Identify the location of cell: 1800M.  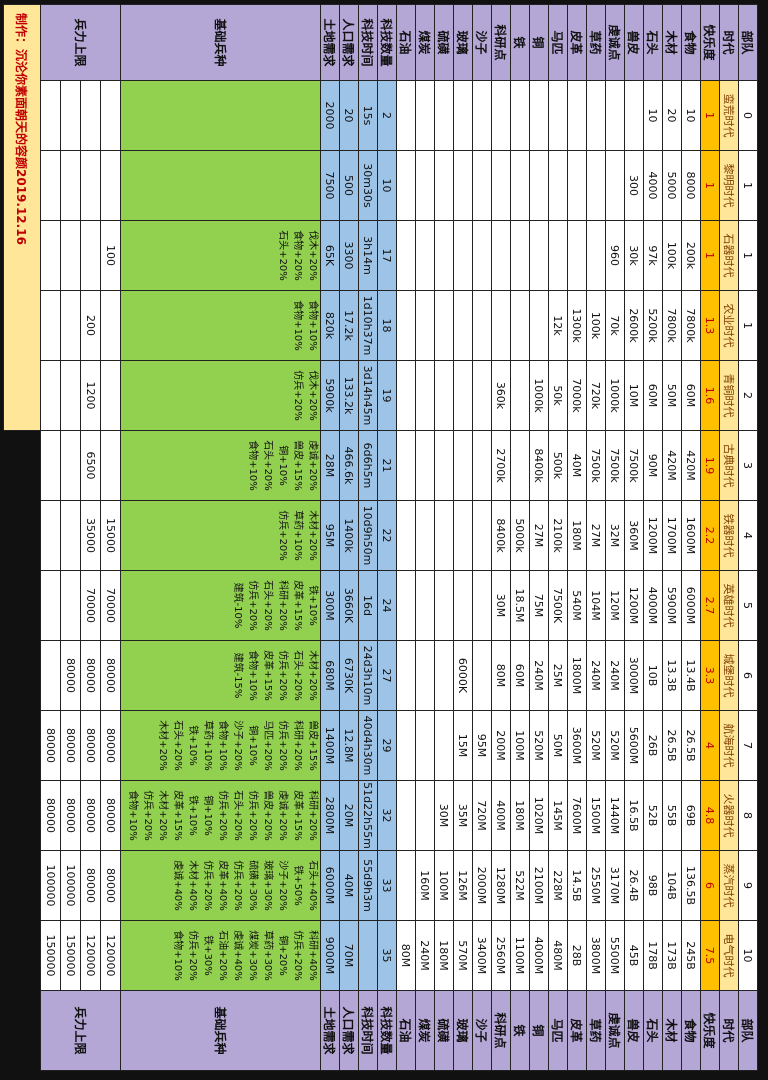
(577, 675).